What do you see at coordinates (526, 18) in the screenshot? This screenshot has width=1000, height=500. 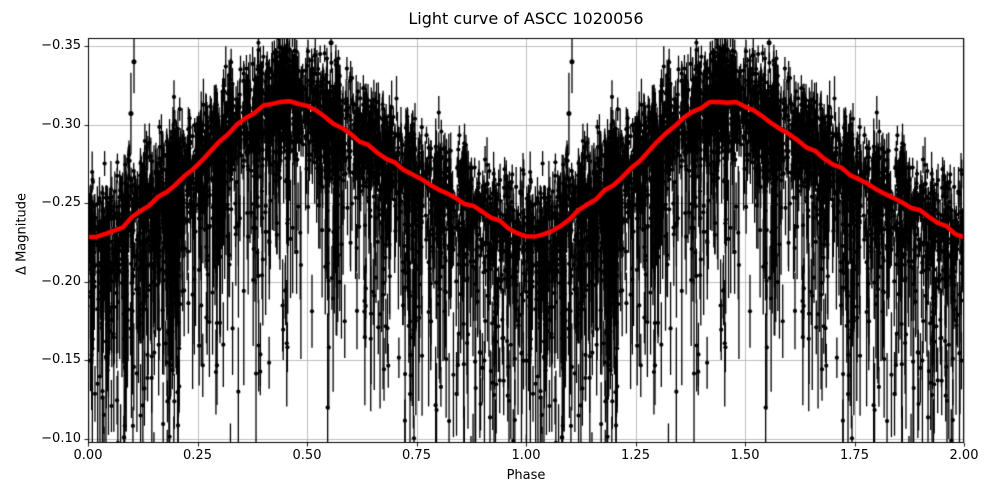 I see `chart-title: Light curve of ASCC 1020056` at bounding box center [526, 18].